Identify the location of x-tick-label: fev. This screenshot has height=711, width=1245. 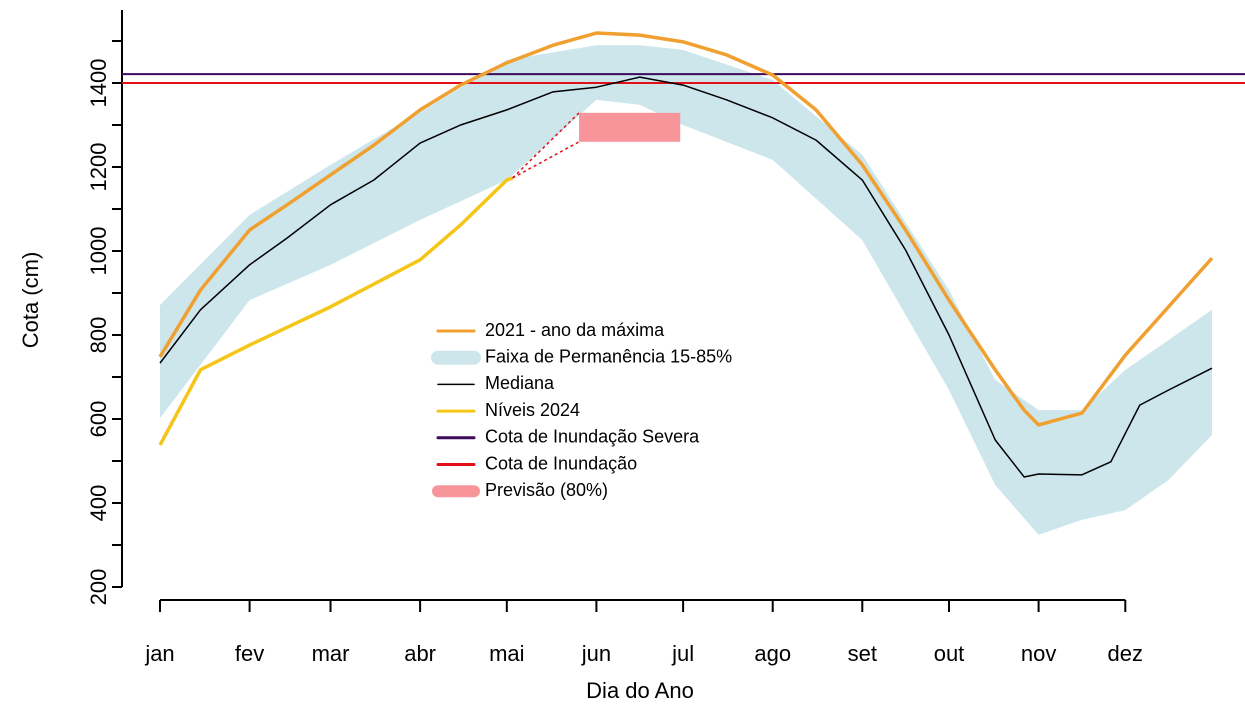
(249, 653).